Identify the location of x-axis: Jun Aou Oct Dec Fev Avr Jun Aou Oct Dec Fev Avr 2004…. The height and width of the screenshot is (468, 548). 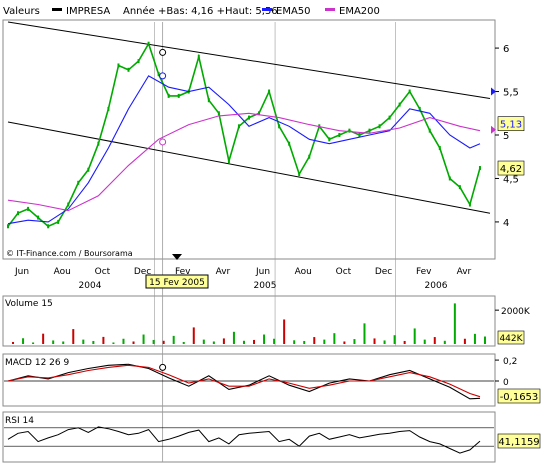
(242, 279).